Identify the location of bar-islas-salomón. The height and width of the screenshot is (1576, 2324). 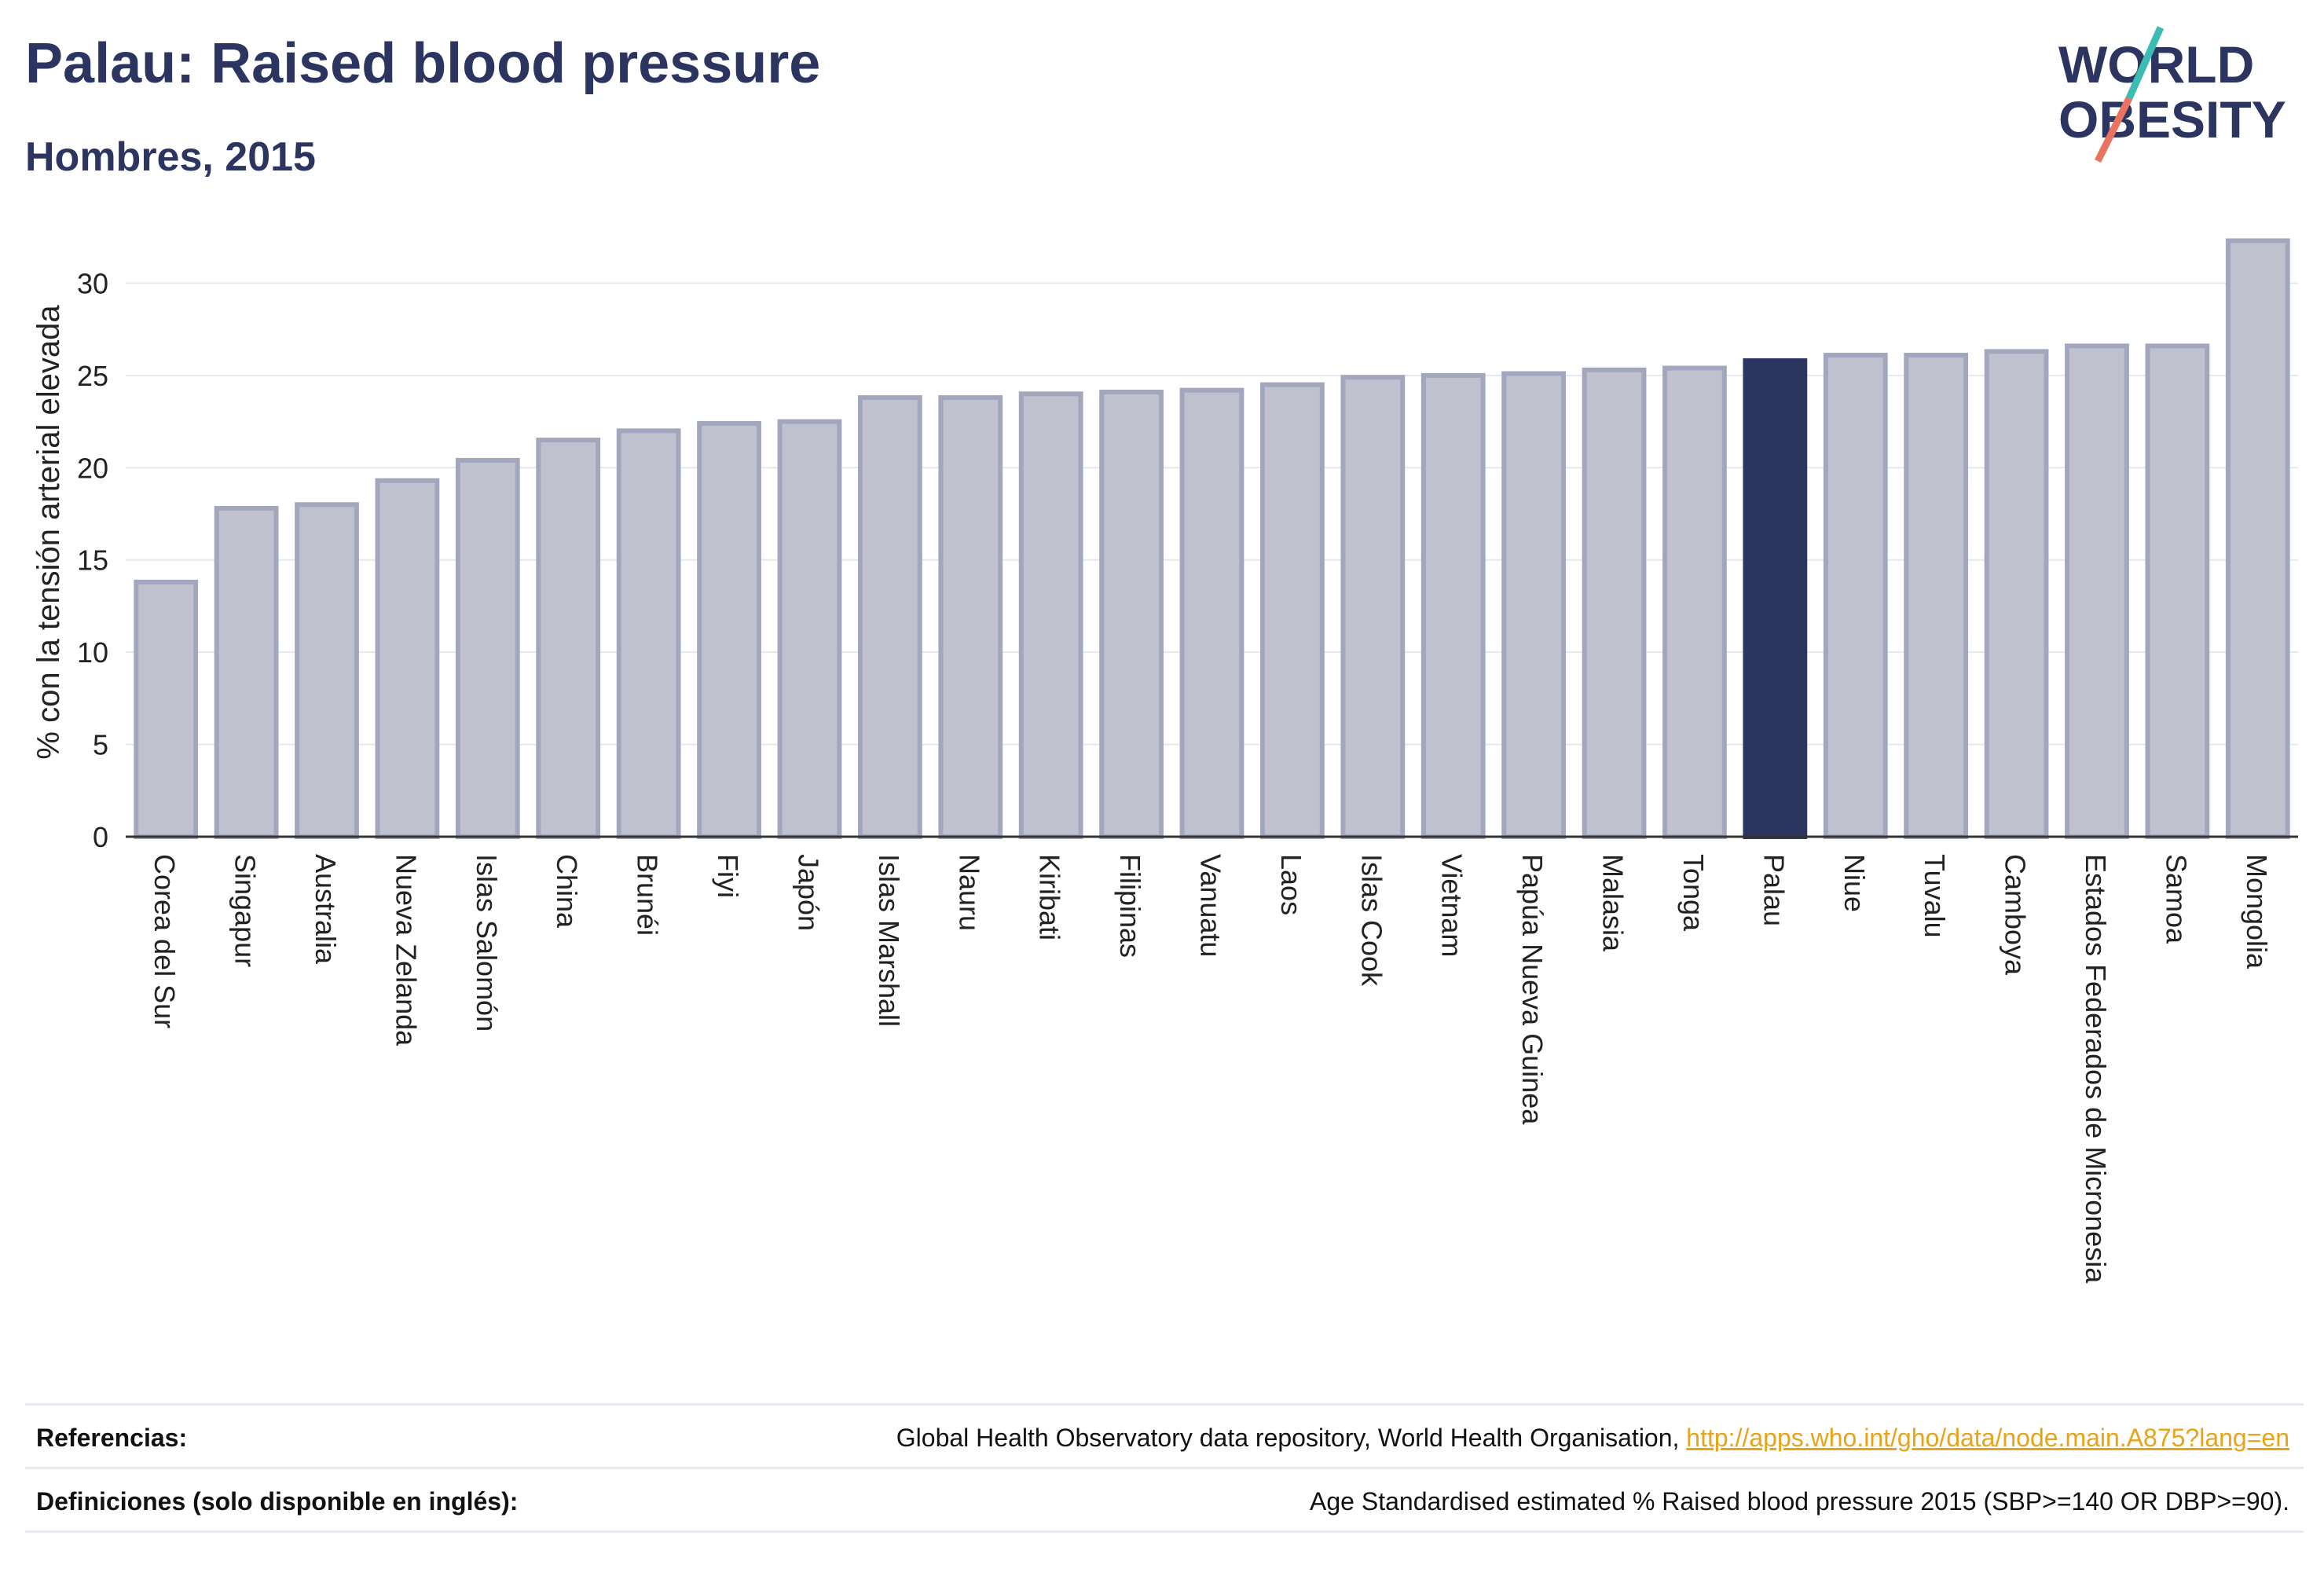
(487, 648).